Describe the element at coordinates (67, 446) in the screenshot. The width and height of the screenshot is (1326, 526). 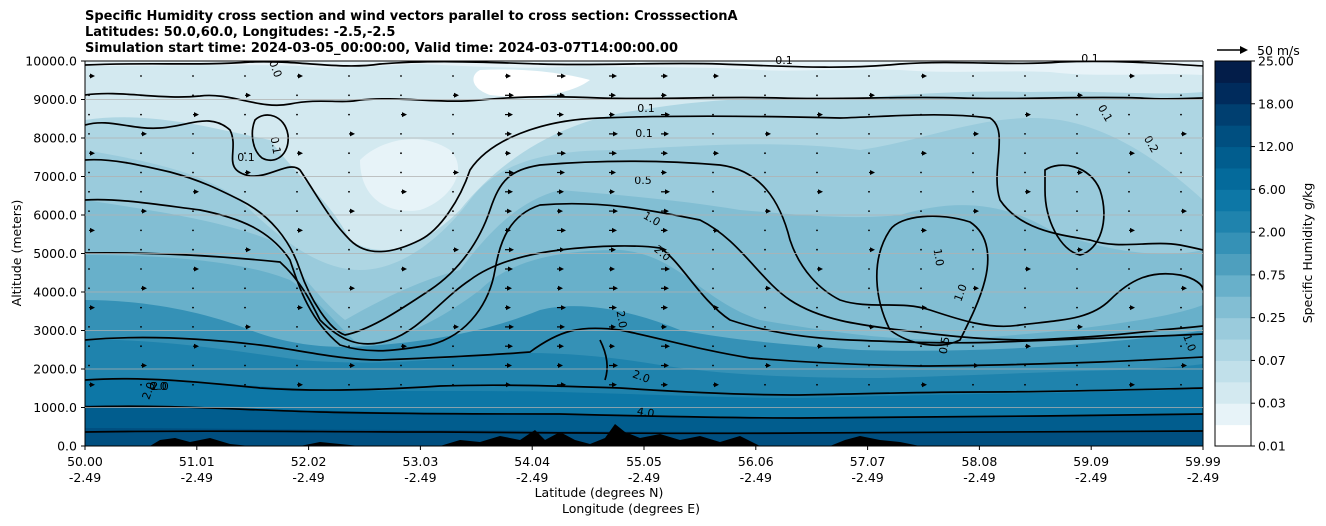
I see `y-tick-label: 0.0` at that location.